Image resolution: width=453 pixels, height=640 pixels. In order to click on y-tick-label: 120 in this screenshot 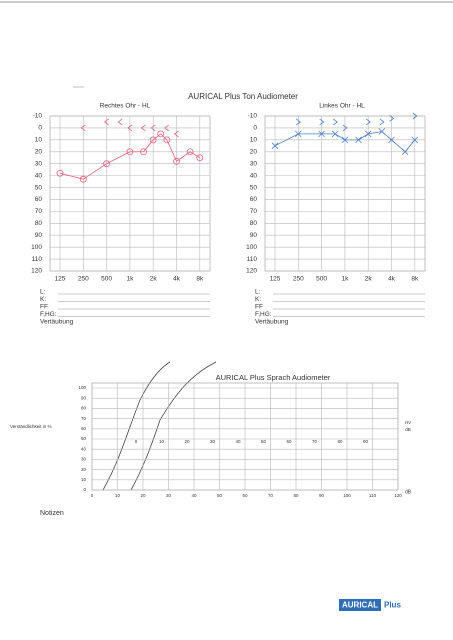, I will do `click(251, 271)`.